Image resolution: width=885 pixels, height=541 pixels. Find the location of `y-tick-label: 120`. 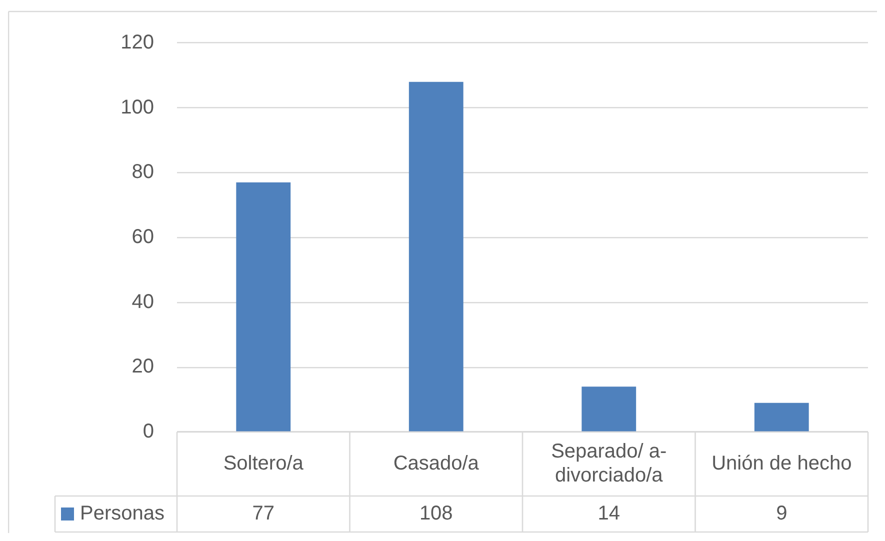

y-tick-label: 120 is located at coordinates (137, 43).